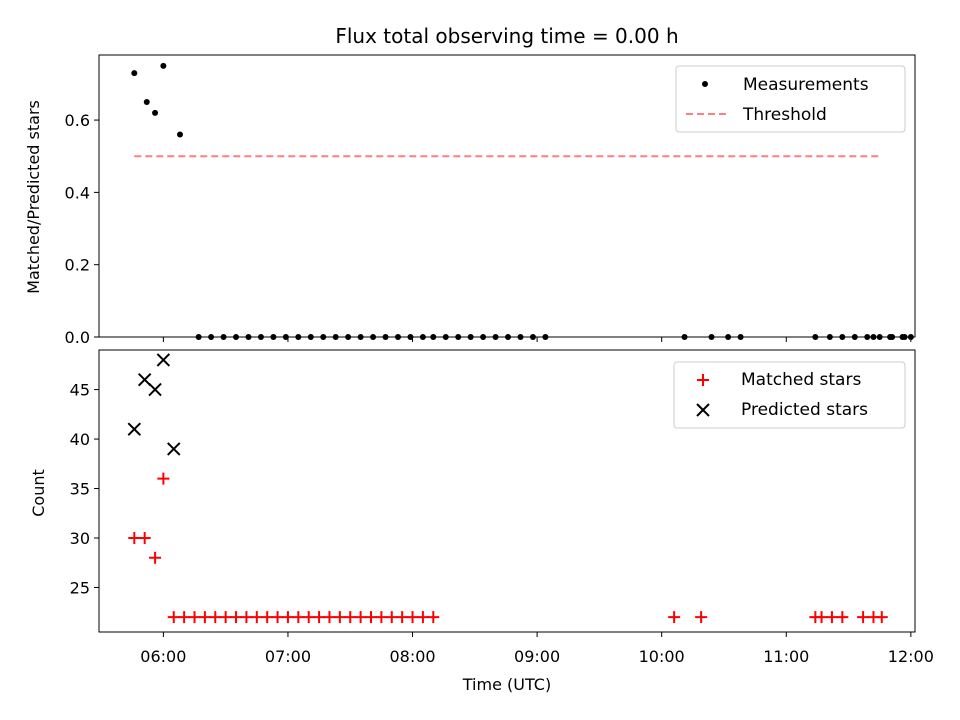 The height and width of the screenshot is (720, 960). What do you see at coordinates (790, 99) in the screenshot?
I see `top-legend-box` at bounding box center [790, 99].